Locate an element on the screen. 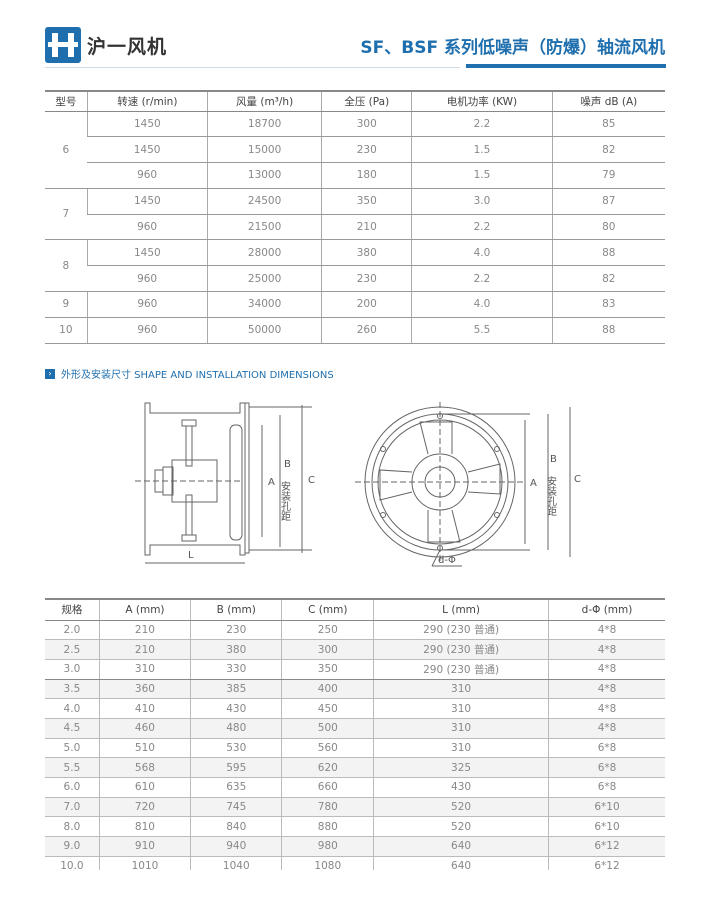 This screenshot has width=705, height=901. table-row: 6 1450 18700 300 2.2 85 is located at coordinates (355, 150).